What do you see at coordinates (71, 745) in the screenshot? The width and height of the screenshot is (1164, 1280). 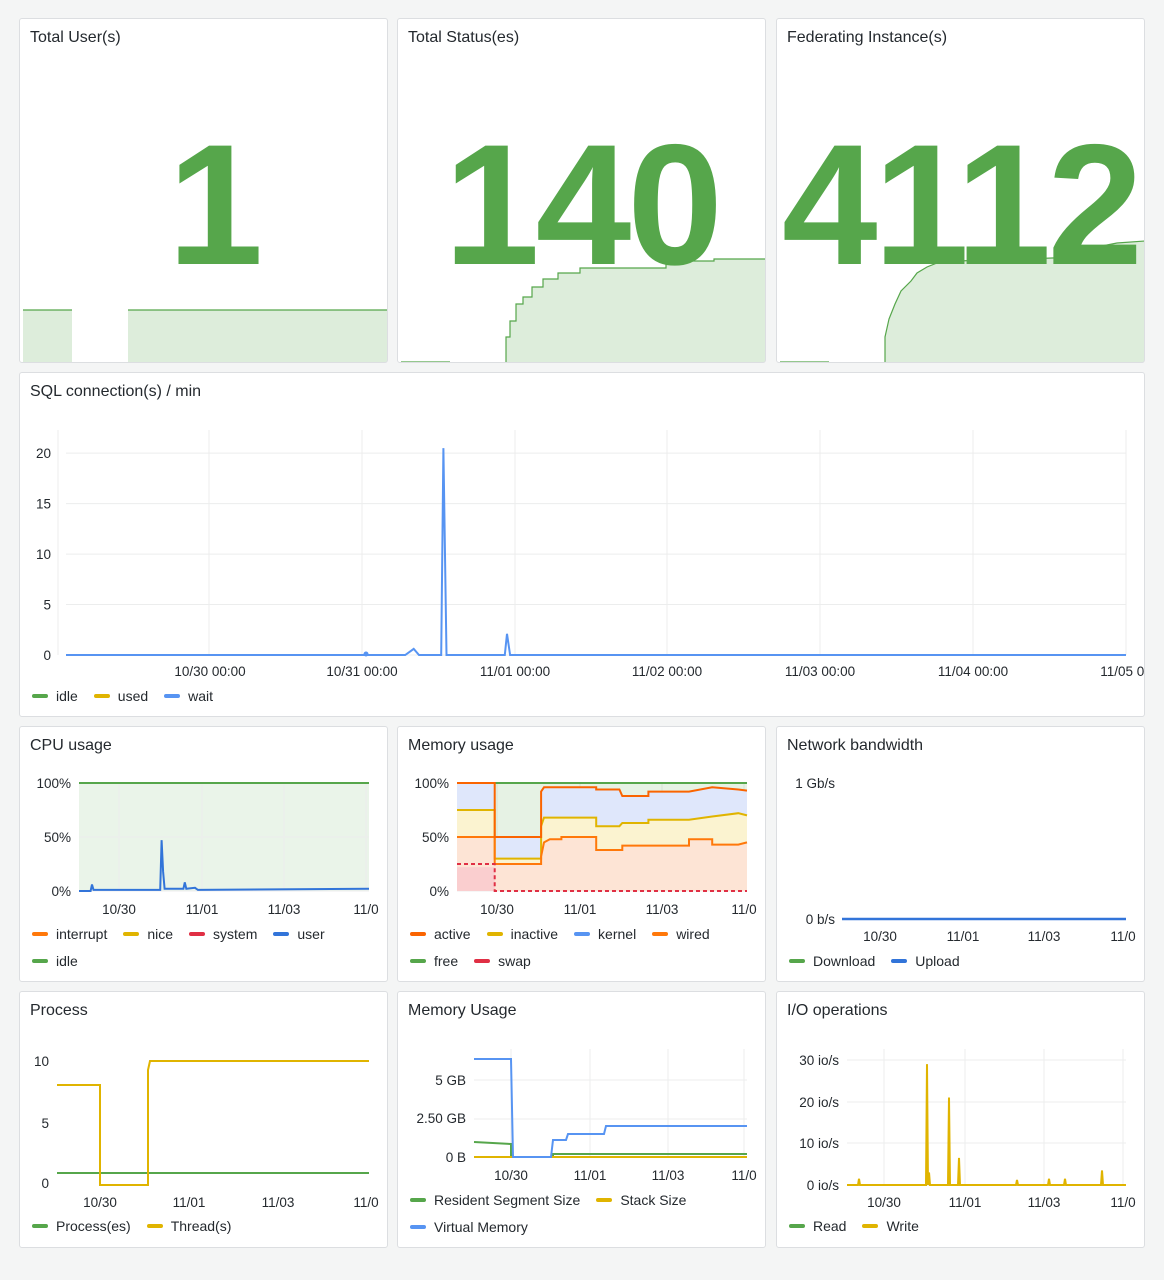 I see `panel-title: CPU usage` at bounding box center [71, 745].